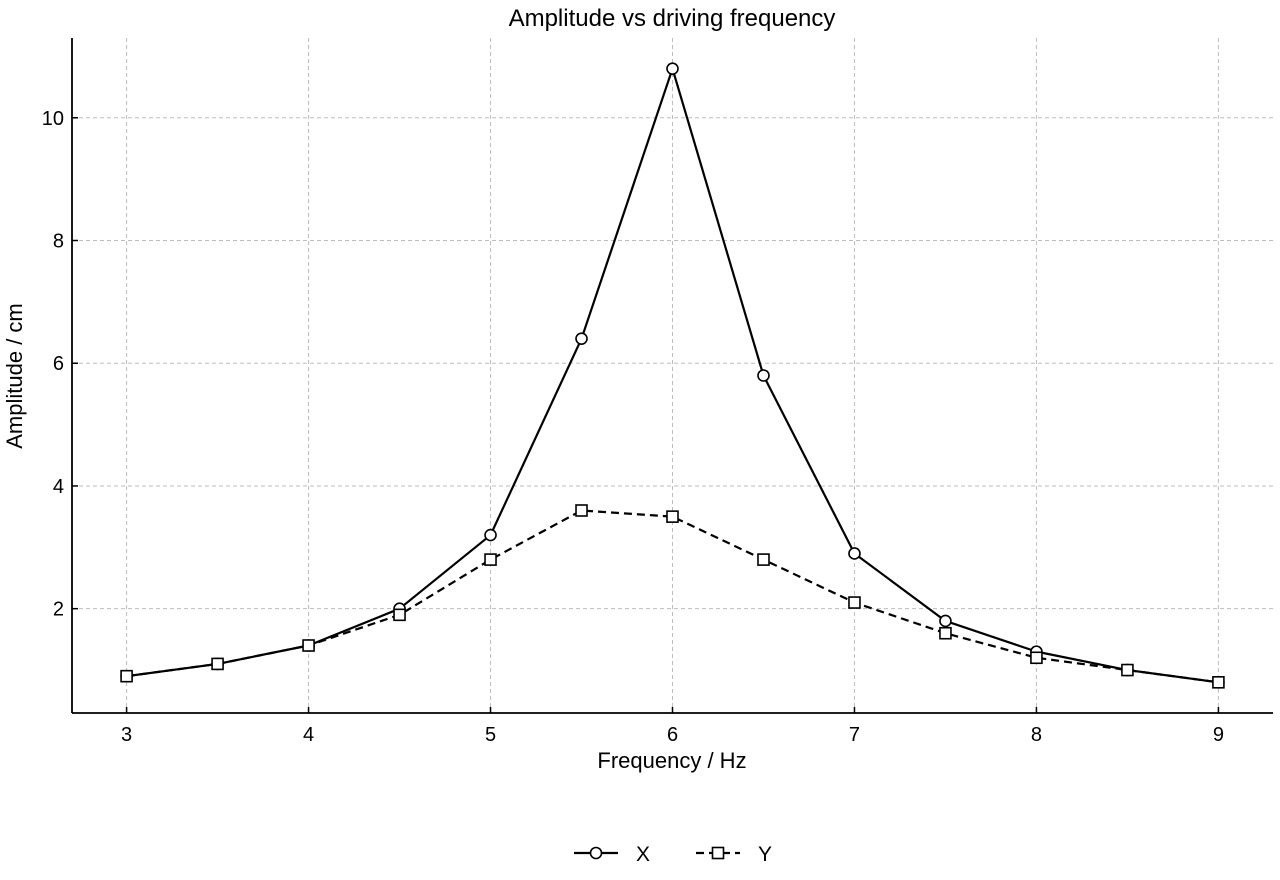  I want to click on x-tick-label: 9, so click(1218, 735).